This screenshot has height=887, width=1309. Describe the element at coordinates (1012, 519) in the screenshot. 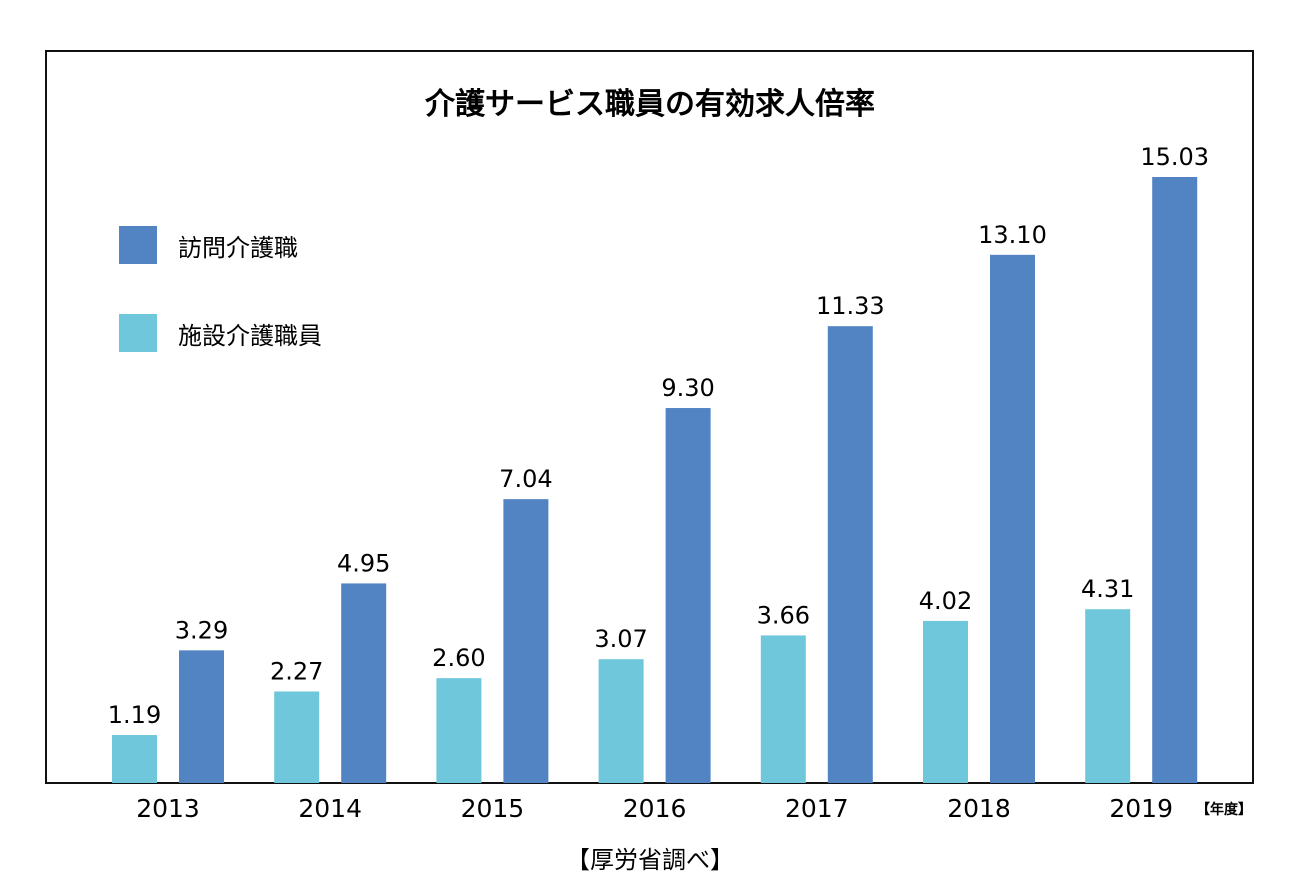

I see `bar-visiting-2018` at that location.